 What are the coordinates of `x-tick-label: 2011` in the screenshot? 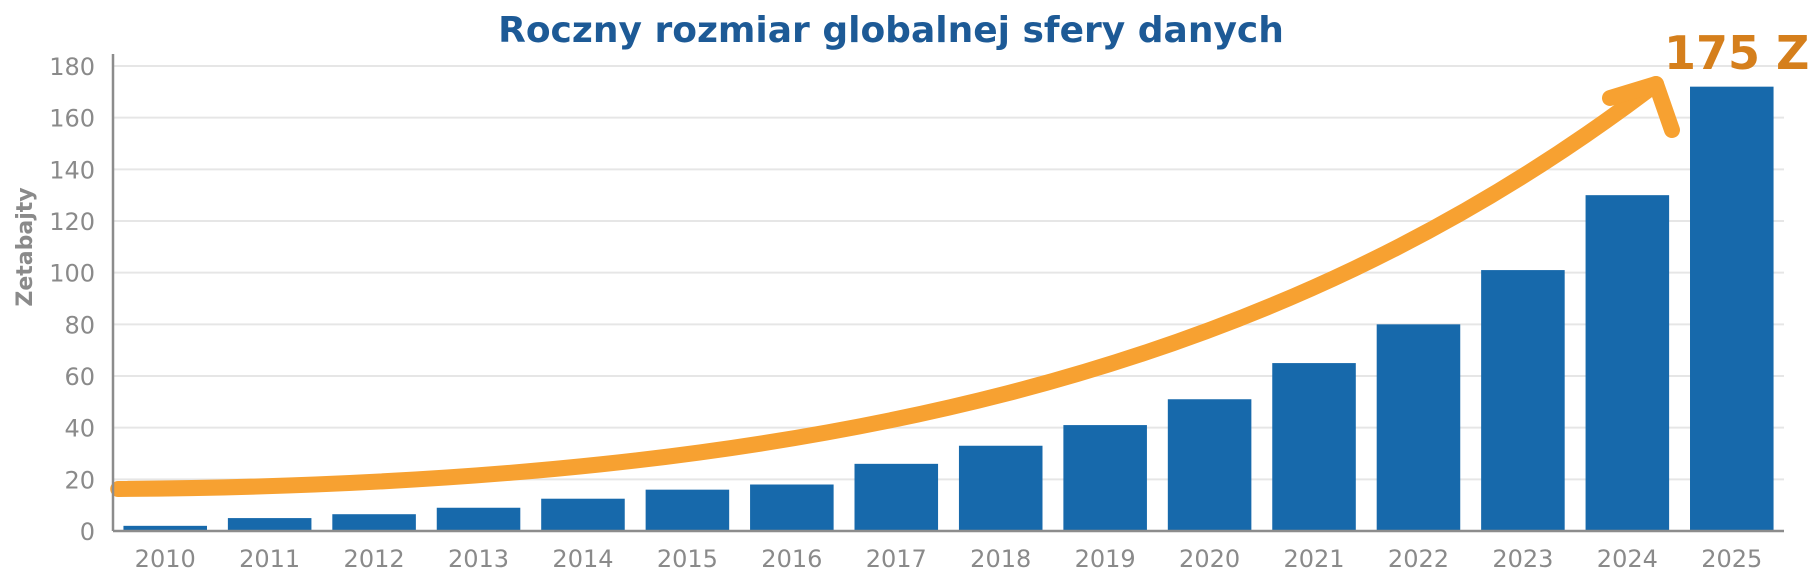 It's located at (269, 559).